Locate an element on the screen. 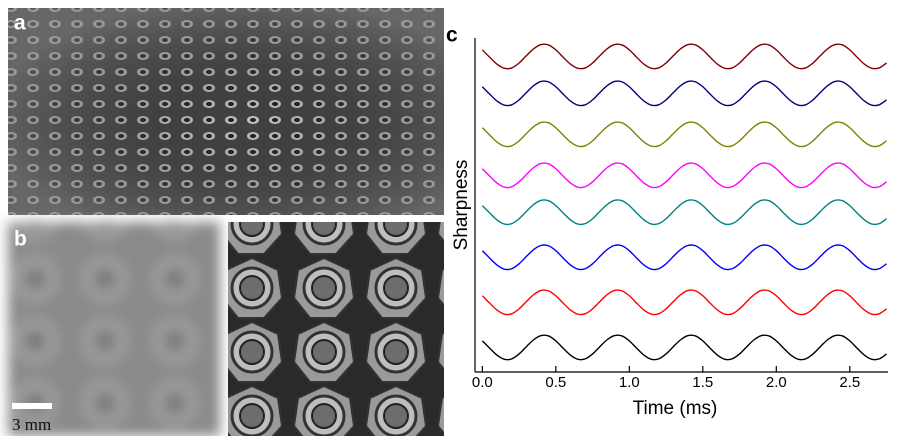 This screenshot has width=901, height=436. x-tick-label: 0.5 is located at coordinates (555, 382).